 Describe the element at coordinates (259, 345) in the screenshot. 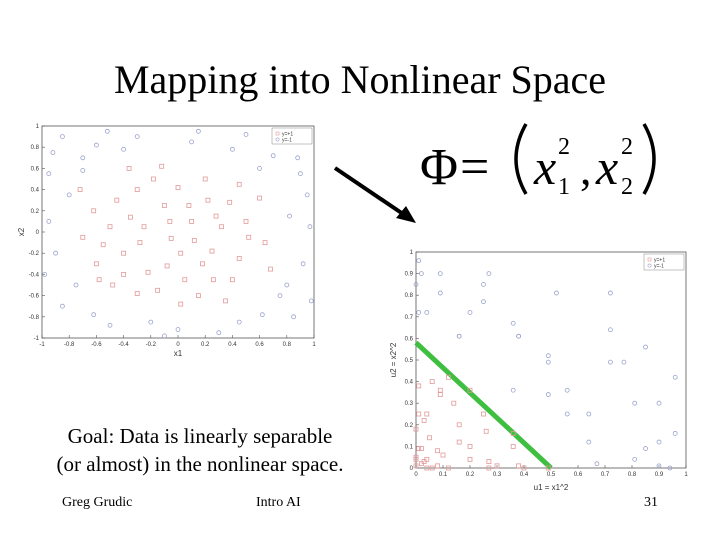

I see `x-tick-label: 0.6` at that location.